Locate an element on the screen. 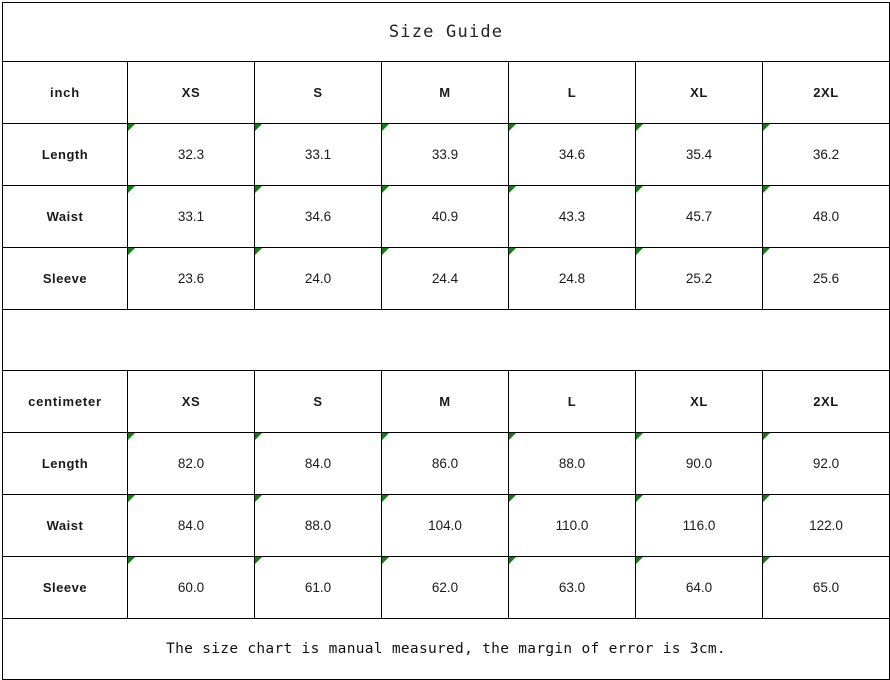 This screenshot has width=890, height=680. table-spacer is located at coordinates (445, 340).